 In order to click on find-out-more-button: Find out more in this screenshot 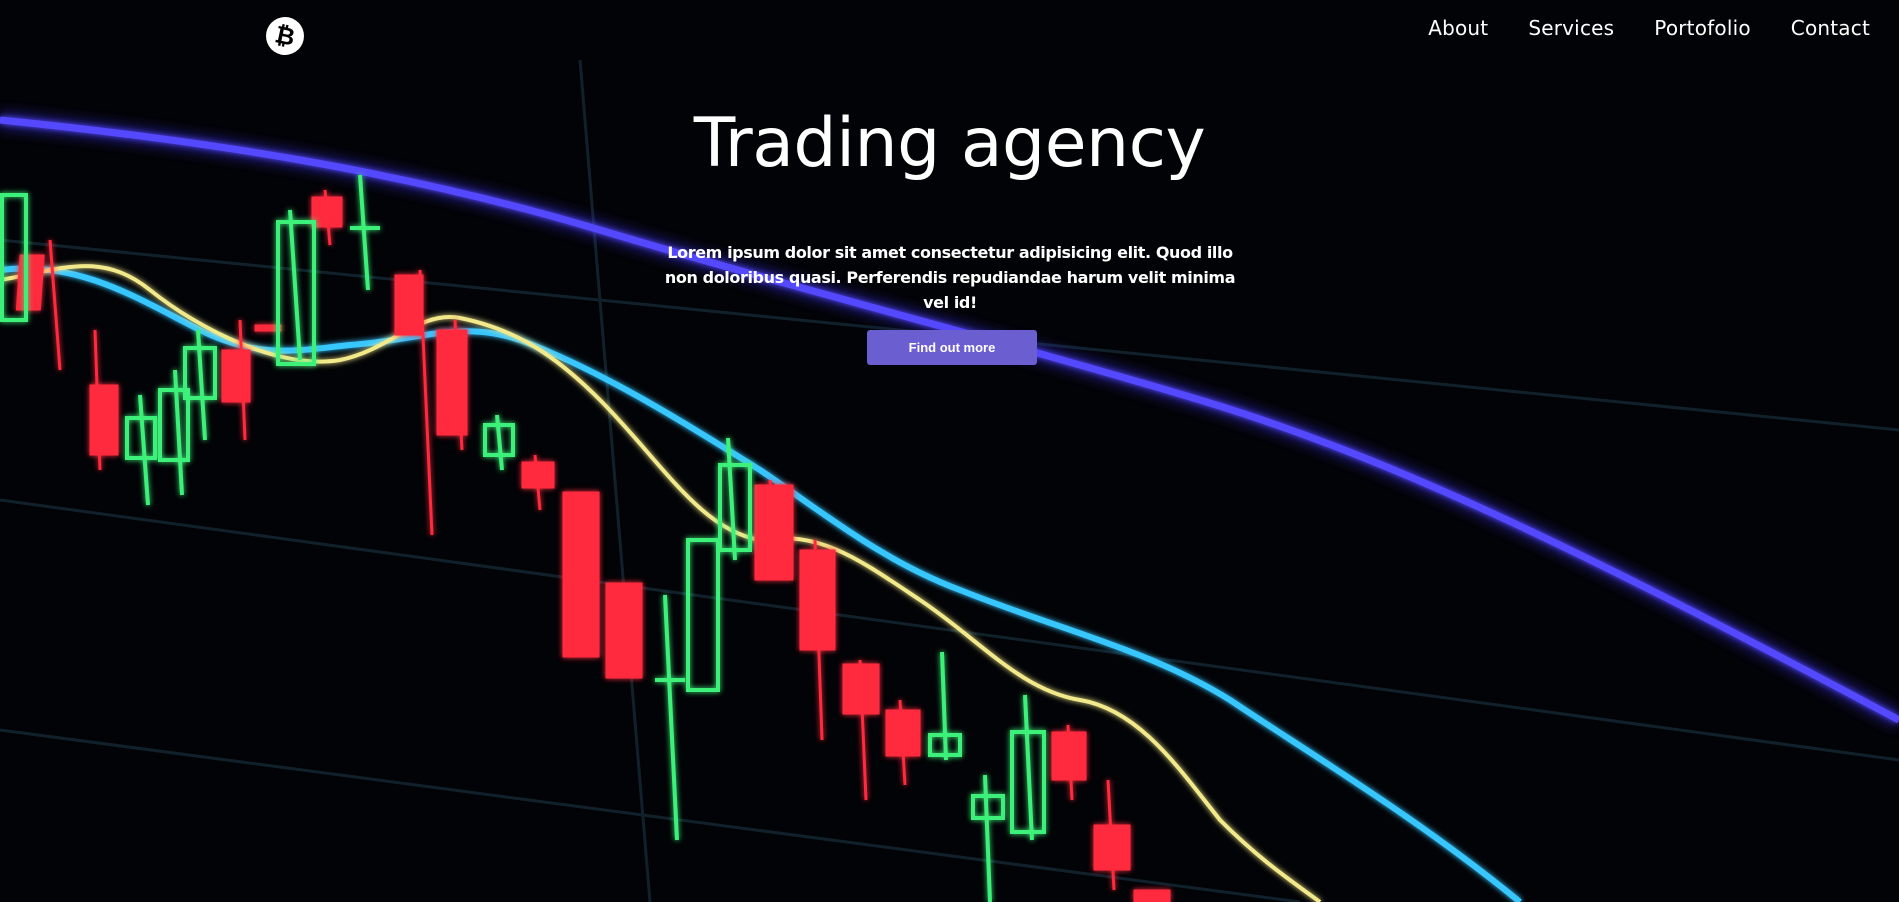, I will do `click(952, 347)`.